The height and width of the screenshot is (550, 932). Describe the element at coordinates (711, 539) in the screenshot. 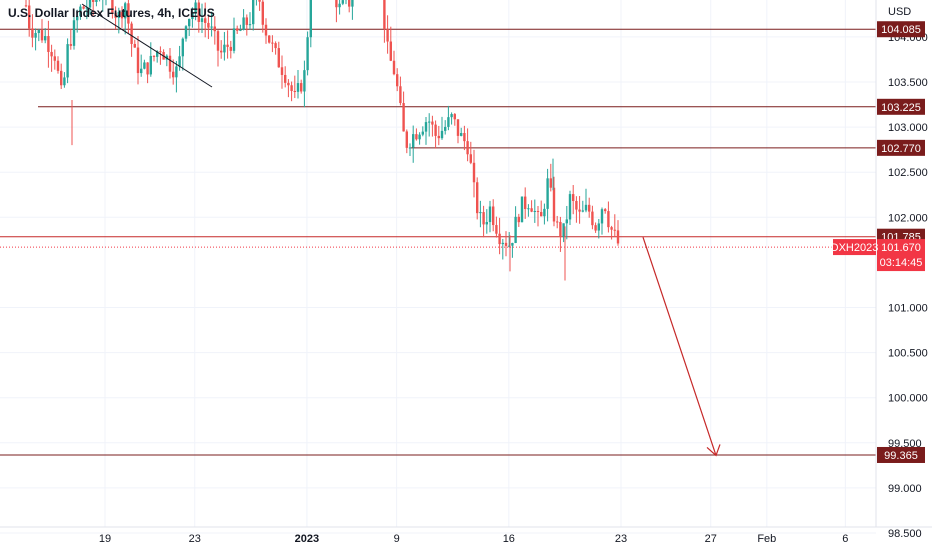

I see `time-tick-label: 27` at that location.